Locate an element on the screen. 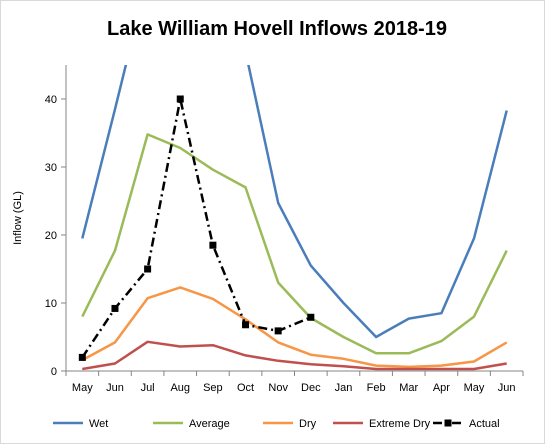  y-tick-label: 40 is located at coordinates (51, 100).